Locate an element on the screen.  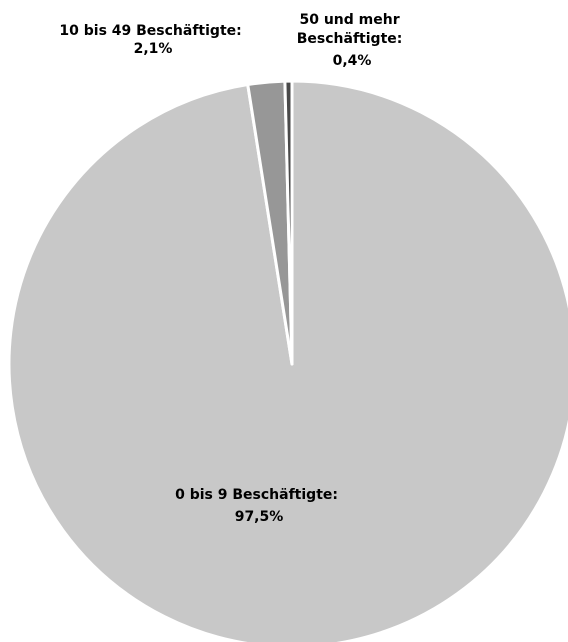
slice-value-10-49: 2,1% is located at coordinates (153, 49).